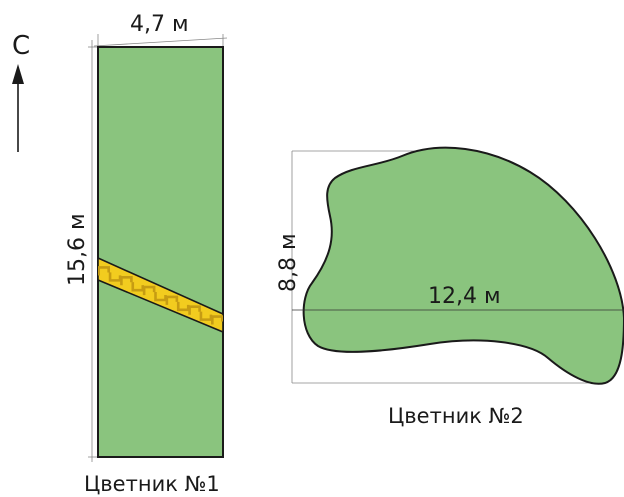 Image resolution: width=624 pixels, height=497 pixels. Describe the element at coordinates (288, 262) in the screenshot. I see `bed-2-height-label: 8,8 м` at that location.